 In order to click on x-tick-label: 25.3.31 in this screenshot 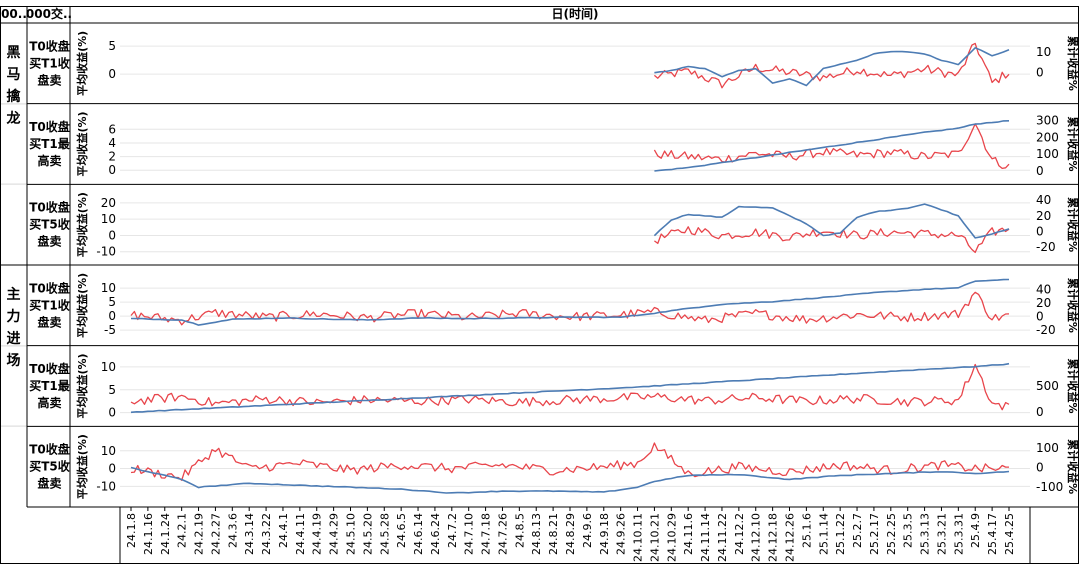, I will do `click(958, 534)`.